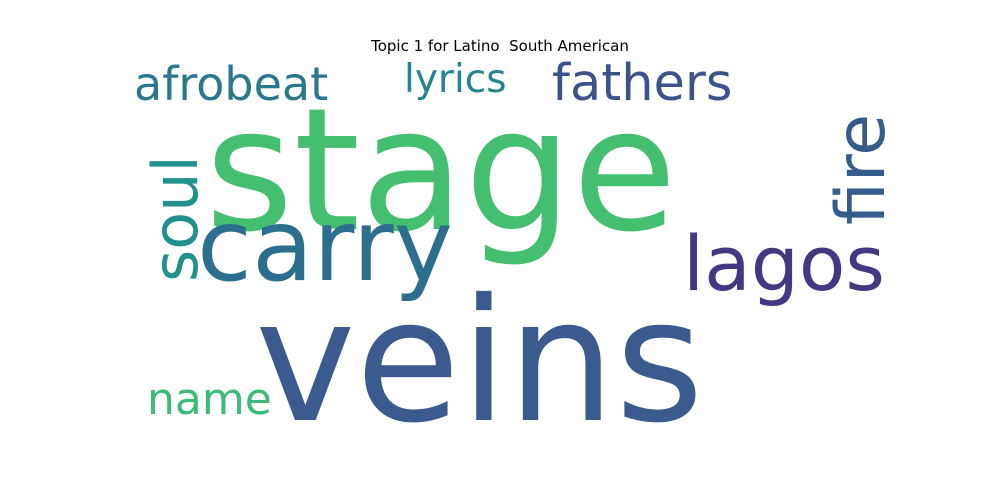 The image size is (1000, 500). Describe the element at coordinates (500, 46) in the screenshot. I see `figure-title: Topic 1 for Latino South American` at that location.